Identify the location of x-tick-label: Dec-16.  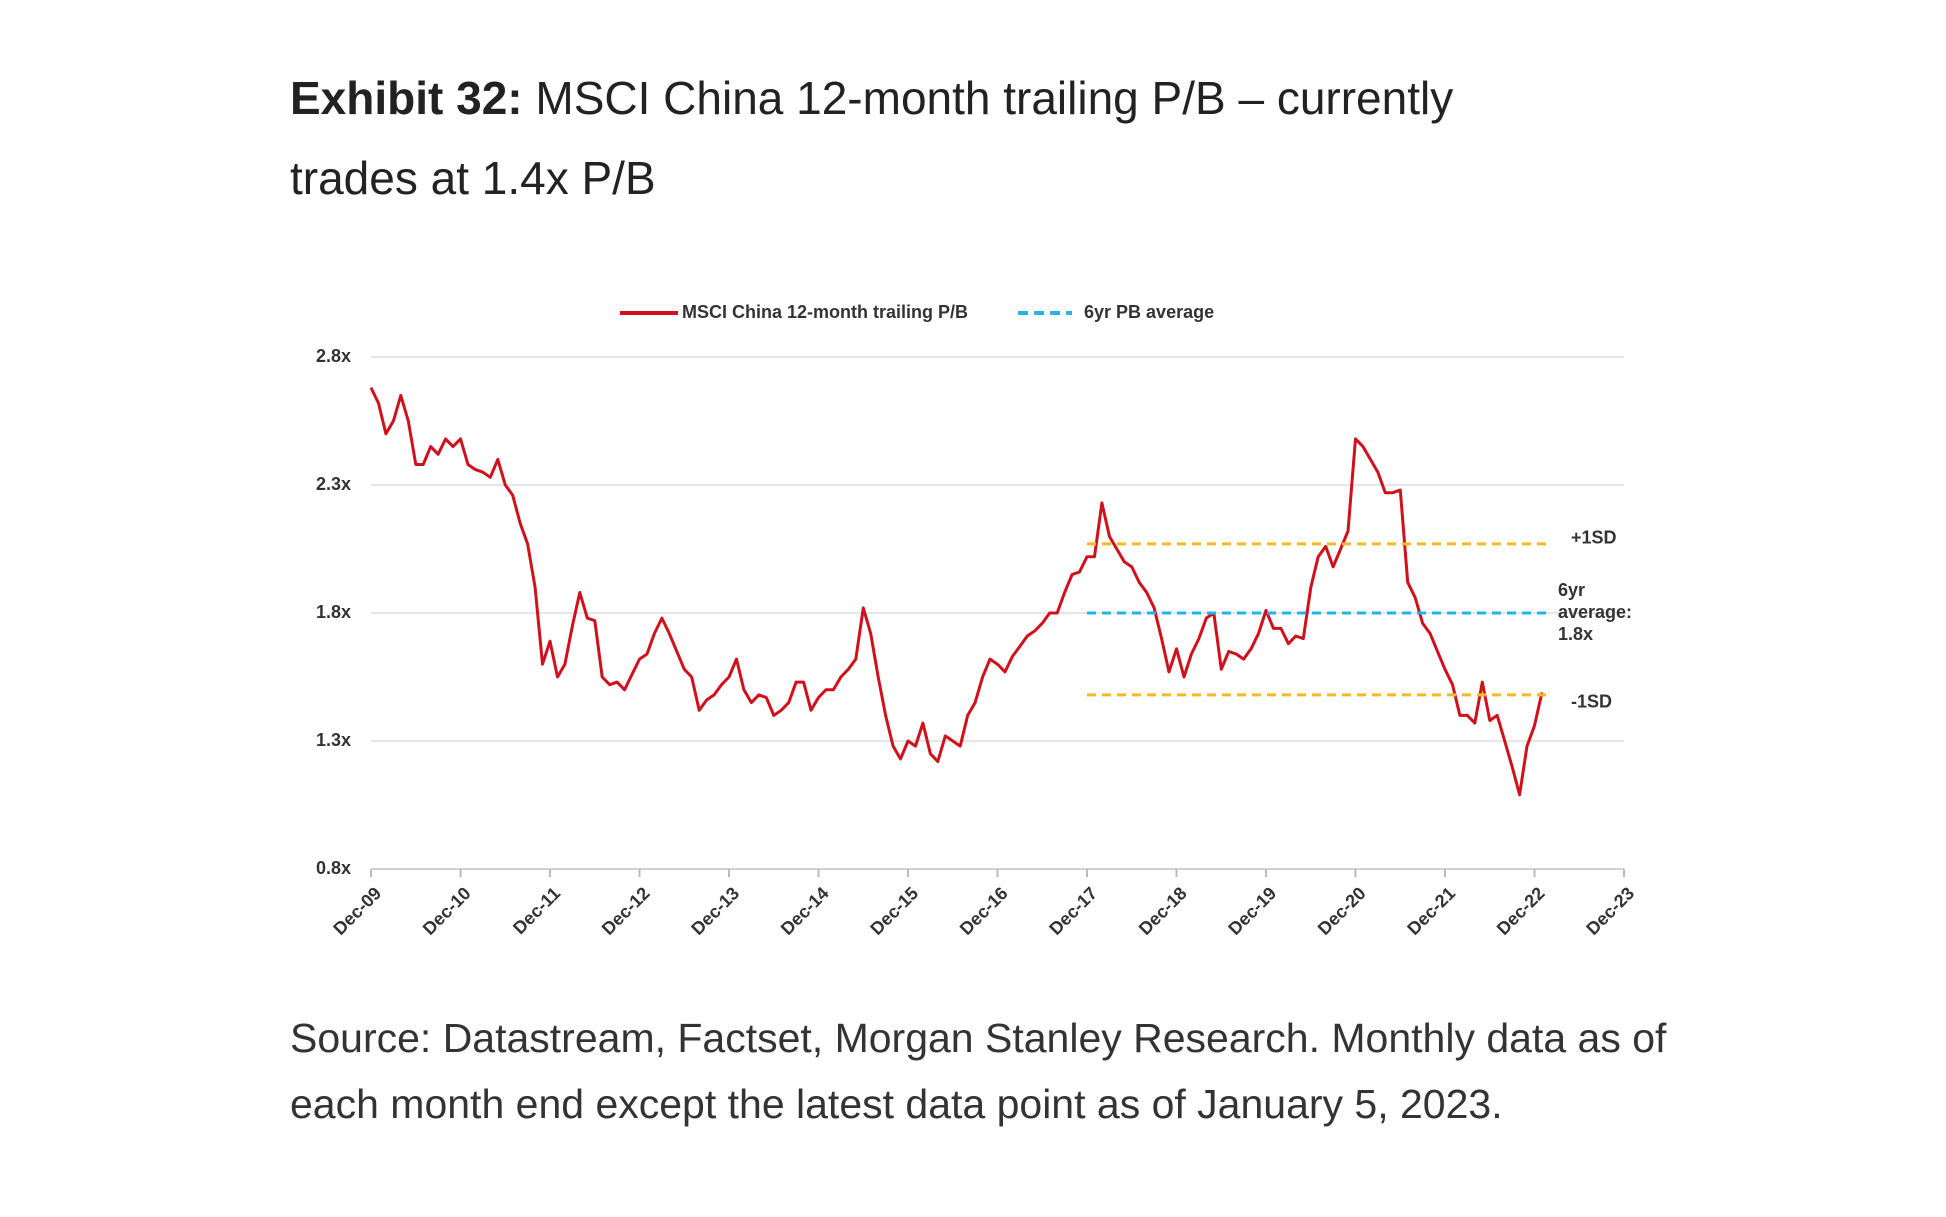
(984, 911).